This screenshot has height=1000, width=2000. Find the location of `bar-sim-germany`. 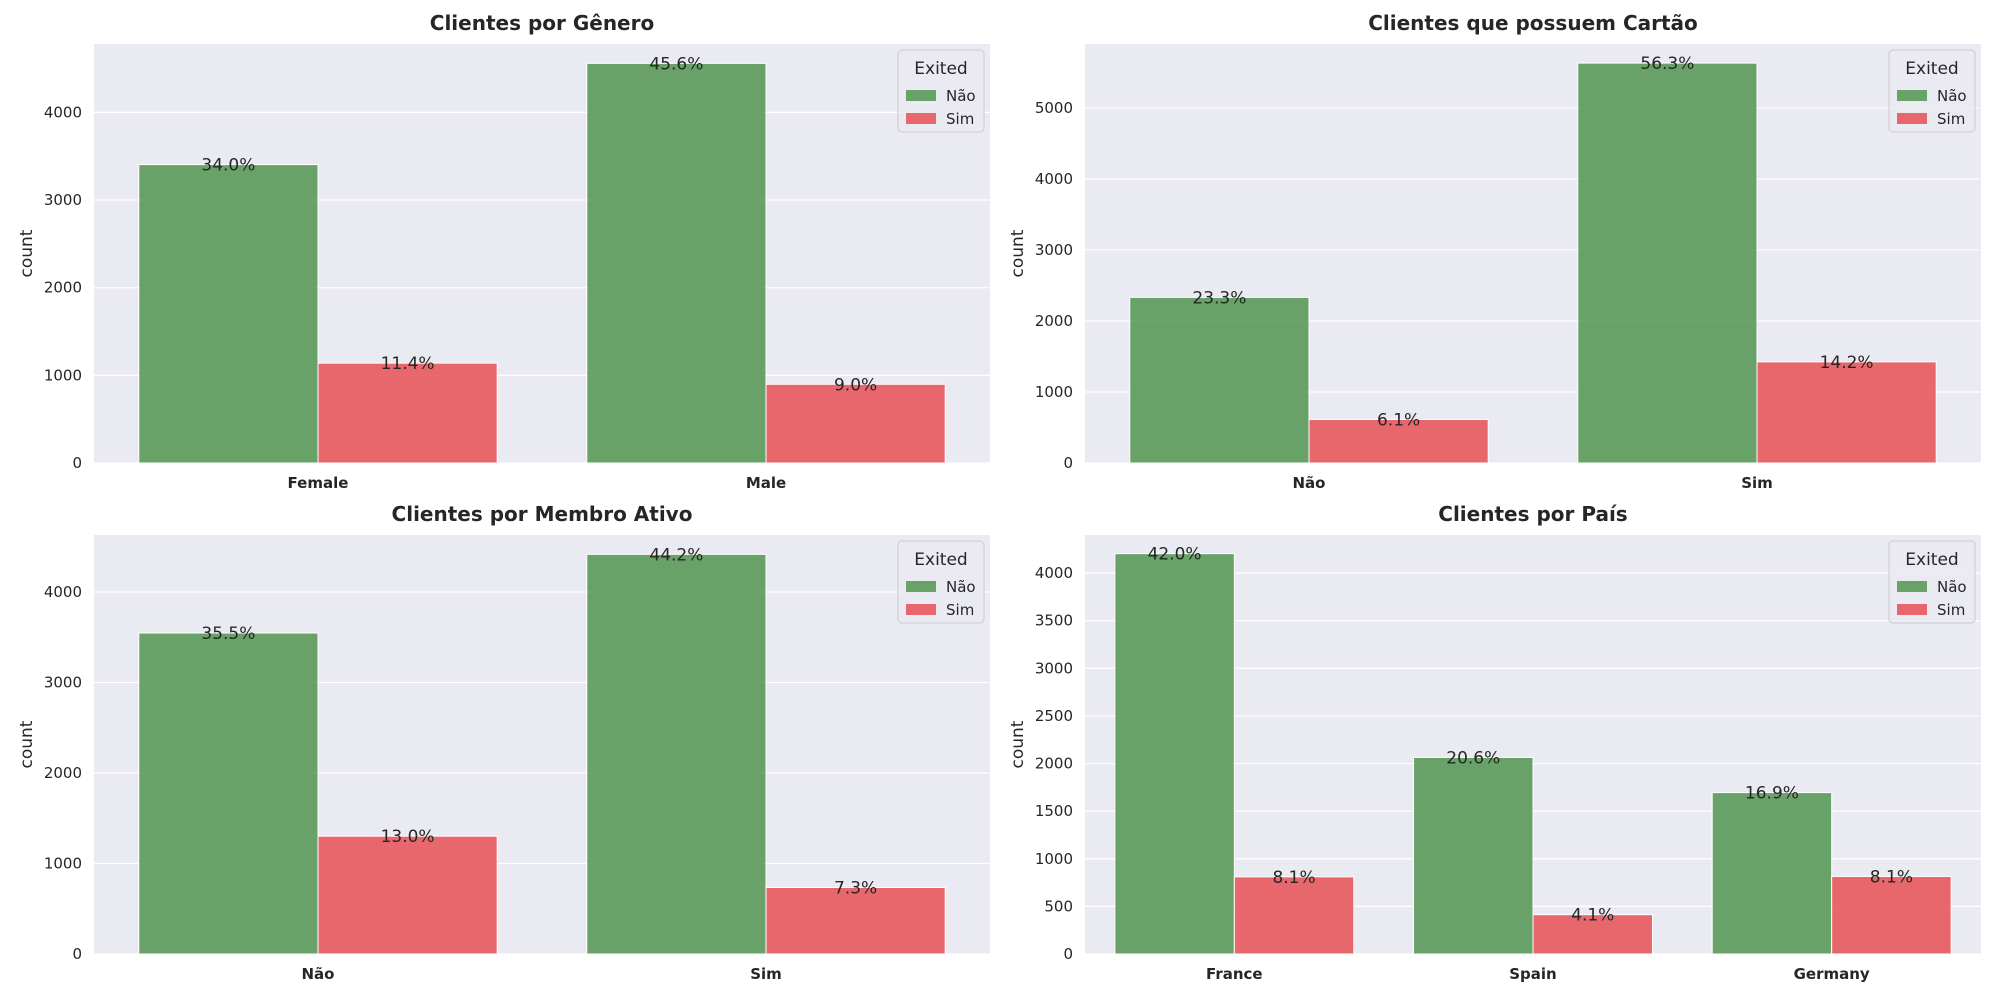

bar-sim-germany is located at coordinates (1891, 915).